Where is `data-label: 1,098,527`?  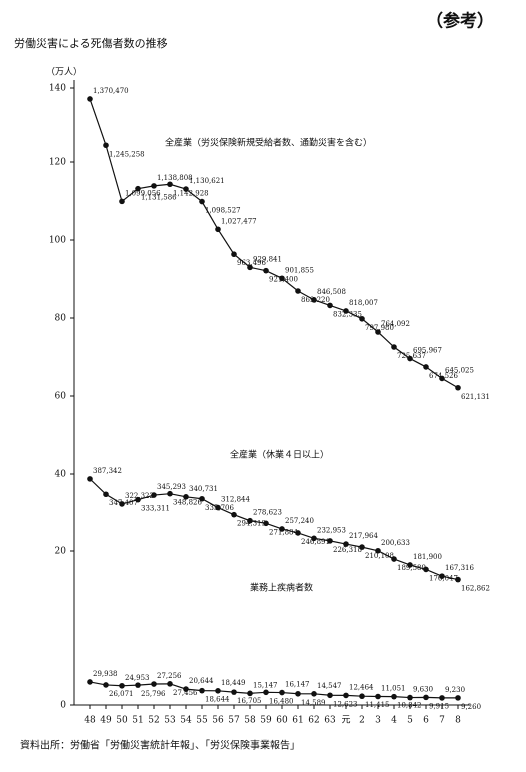
data-label: 1,098,527 is located at coordinates (223, 211).